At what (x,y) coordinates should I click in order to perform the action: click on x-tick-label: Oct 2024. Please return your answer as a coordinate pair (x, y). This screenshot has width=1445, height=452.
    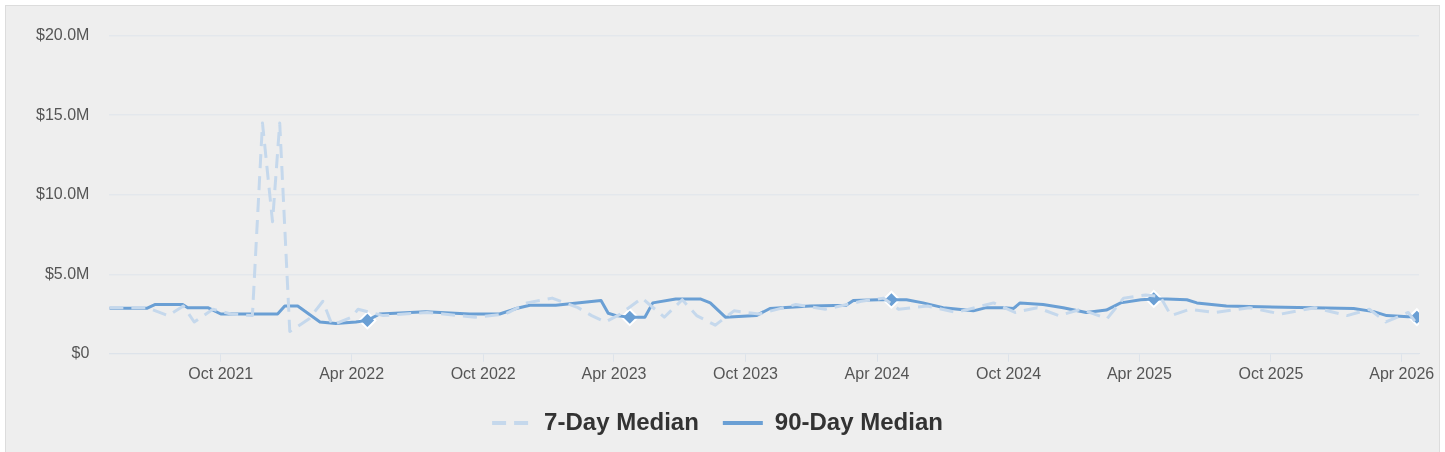
    Looking at the image, I should click on (1009, 373).